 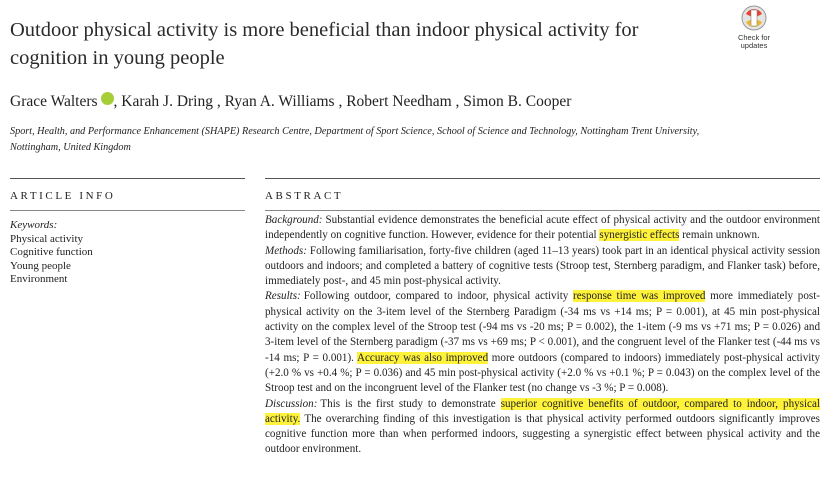 What do you see at coordinates (54, 101) in the screenshot?
I see `author: Grace Walters` at bounding box center [54, 101].